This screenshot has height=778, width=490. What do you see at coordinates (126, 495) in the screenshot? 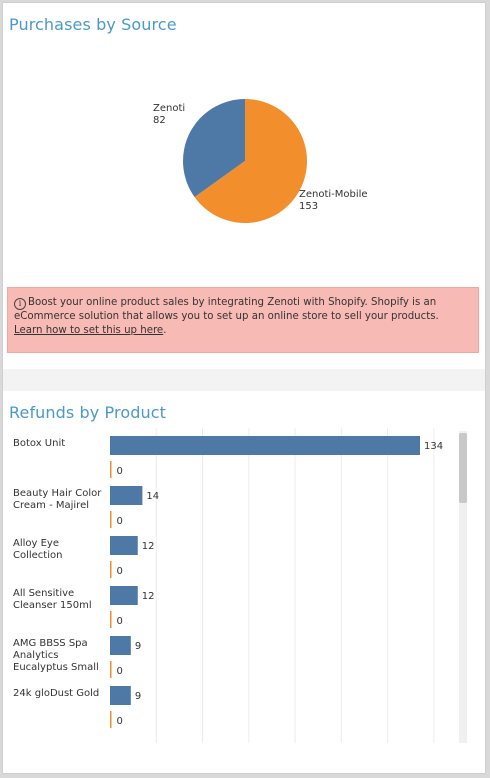
I see `bar-beauty-hair-color-cream-majirel` at bounding box center [126, 495].